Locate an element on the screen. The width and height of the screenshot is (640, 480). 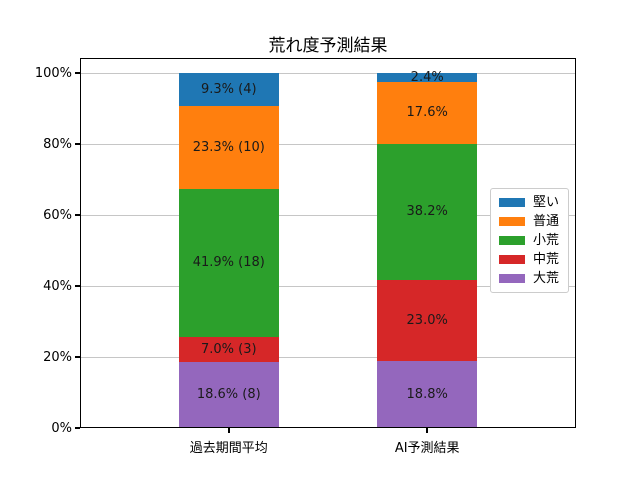
segment-label: 18.6% (8) is located at coordinates (228, 395).